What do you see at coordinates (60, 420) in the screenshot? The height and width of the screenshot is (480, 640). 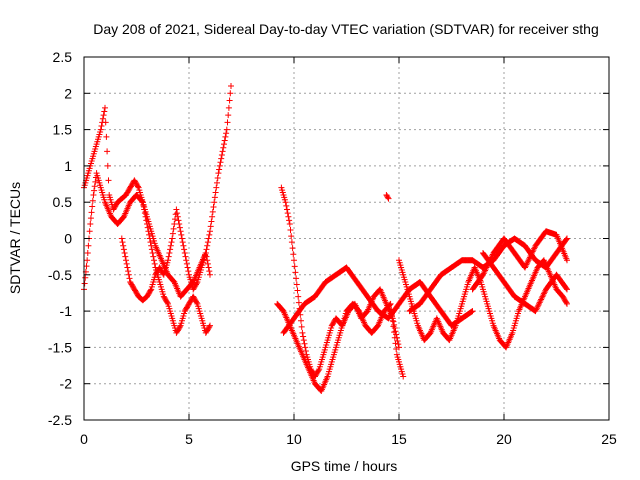 I see `y-tick-label: -2.5` at bounding box center [60, 420].